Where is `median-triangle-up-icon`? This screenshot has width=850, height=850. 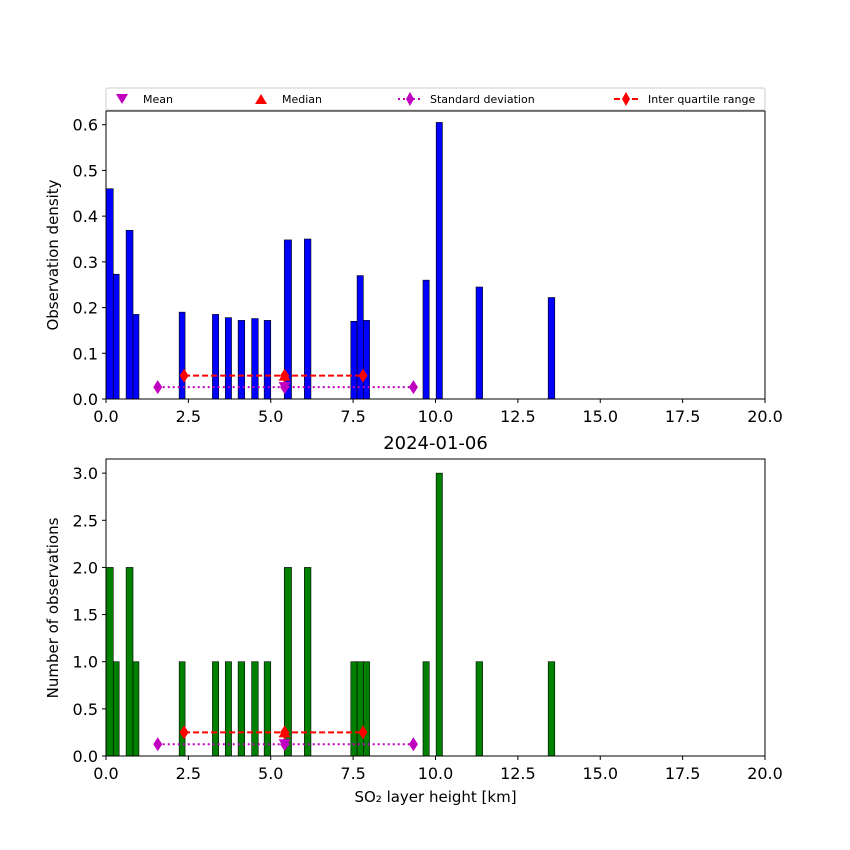
median-triangle-up-icon is located at coordinates (261, 99).